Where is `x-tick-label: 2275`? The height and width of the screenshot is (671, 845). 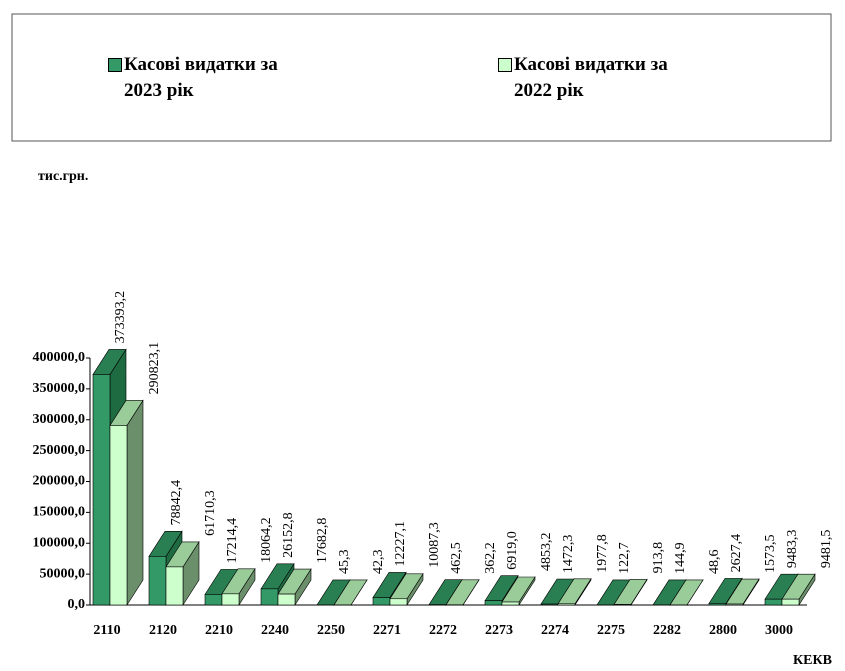
x-tick-label: 2275 is located at coordinates (611, 630).